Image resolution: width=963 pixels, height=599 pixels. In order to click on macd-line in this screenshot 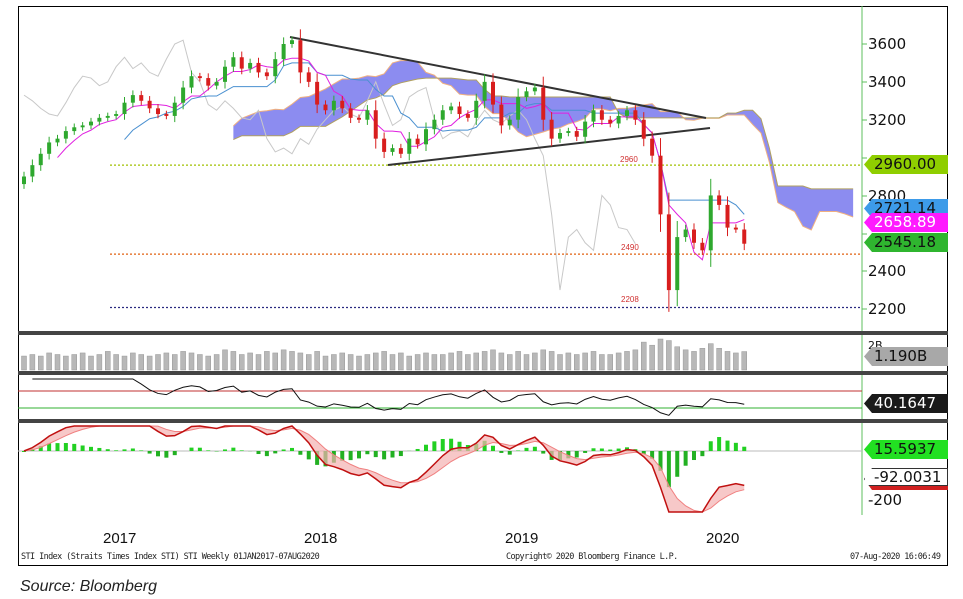, I will do `click(384, 469)`.